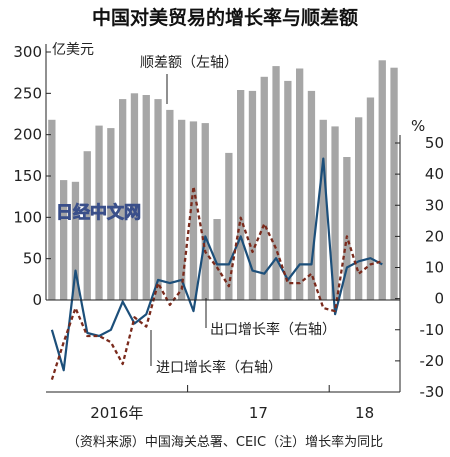  I want to click on right-tick-label: 0, so click(439, 299).